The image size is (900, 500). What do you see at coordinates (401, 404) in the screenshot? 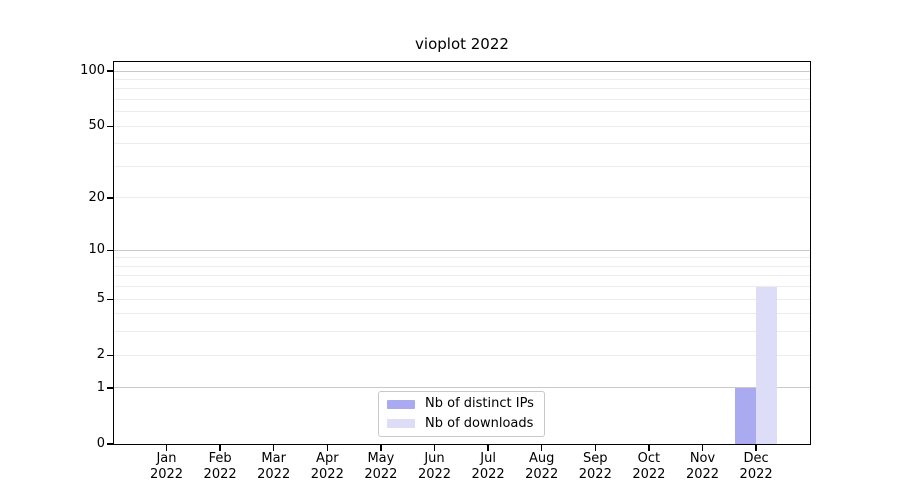
I see `legend-swatch-distinct-ips` at bounding box center [401, 404].